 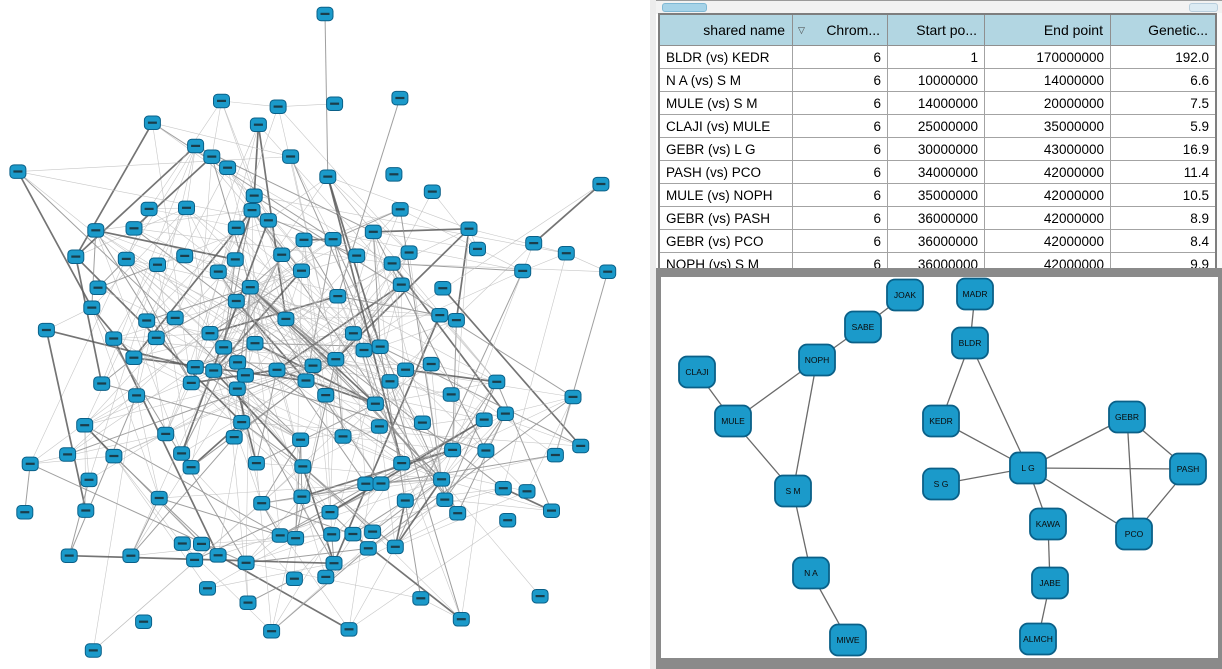 I want to click on network-node-GEBR: GEBR, so click(x=1127, y=417).